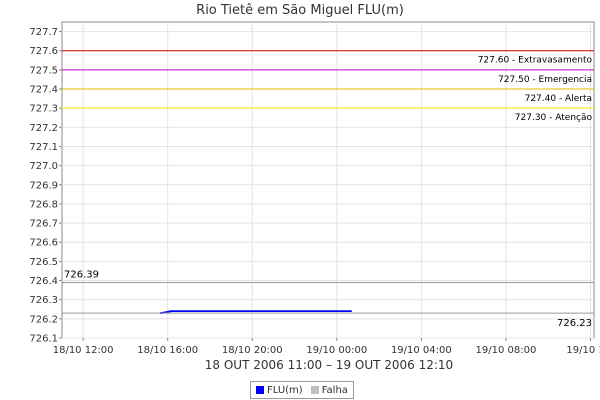  What do you see at coordinates (43, 70) in the screenshot?
I see `y-tick-label: 727.5` at bounding box center [43, 70].